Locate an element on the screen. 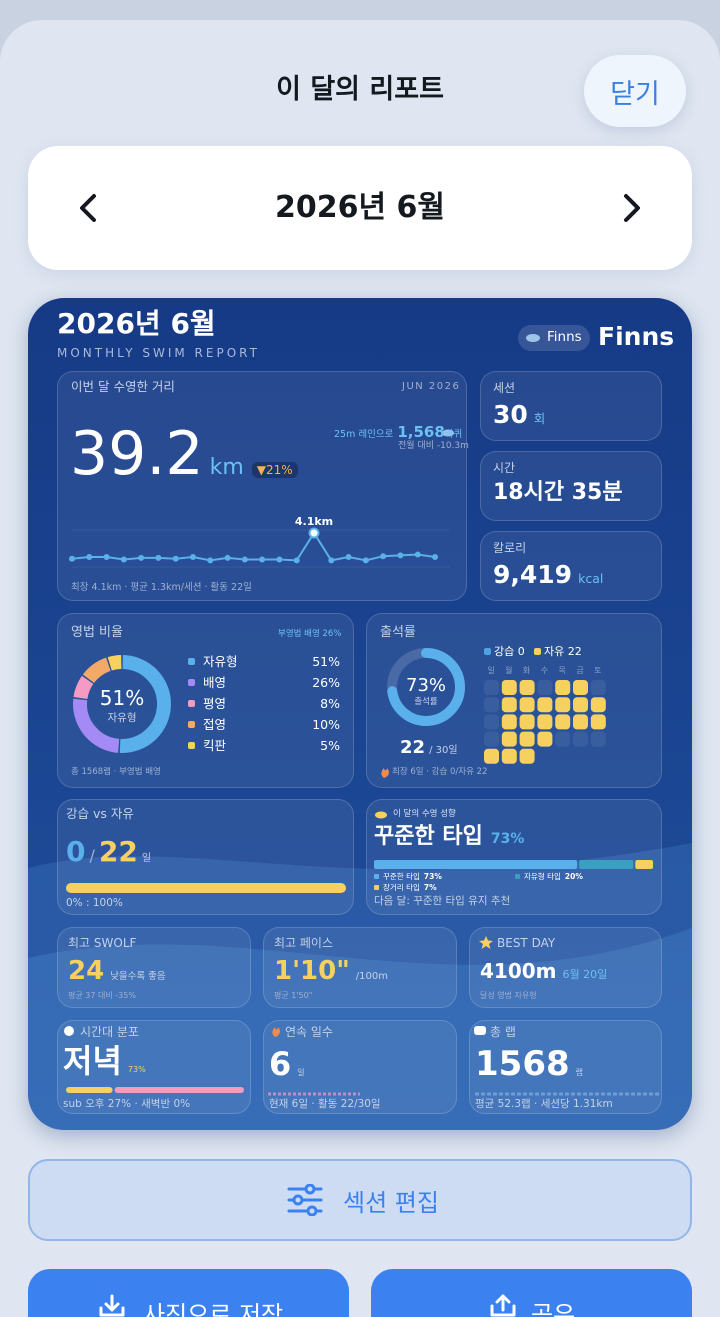  lesson-free-value: 0/22 일 is located at coordinates (108, 852).